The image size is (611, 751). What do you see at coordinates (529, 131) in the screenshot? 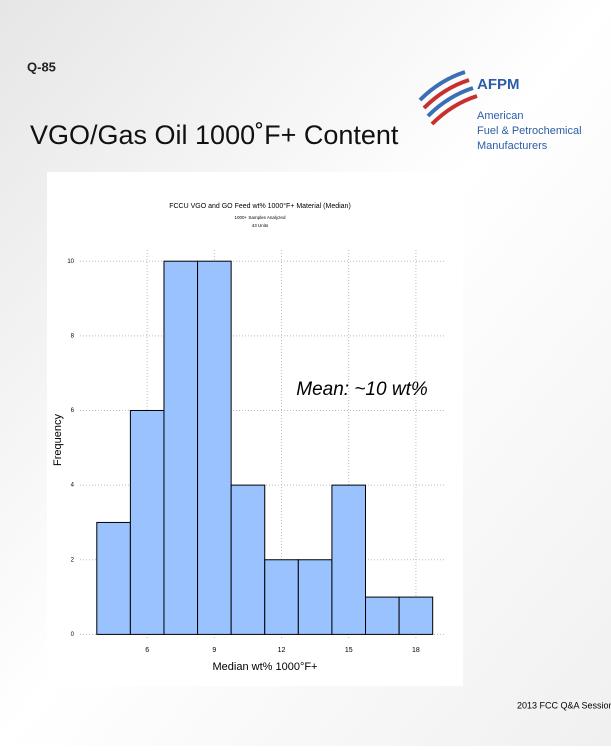
I see `logo-line: Fuel & Petrochemical` at bounding box center [529, 131].